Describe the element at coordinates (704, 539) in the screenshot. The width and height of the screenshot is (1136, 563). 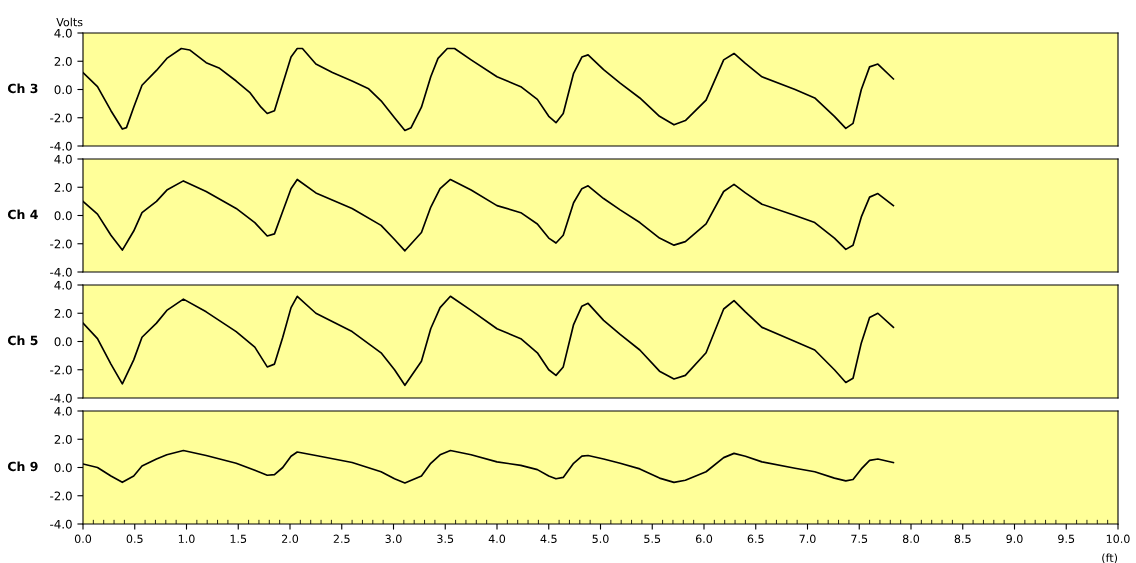
I see `x-tick-label: 6.0` at that location.